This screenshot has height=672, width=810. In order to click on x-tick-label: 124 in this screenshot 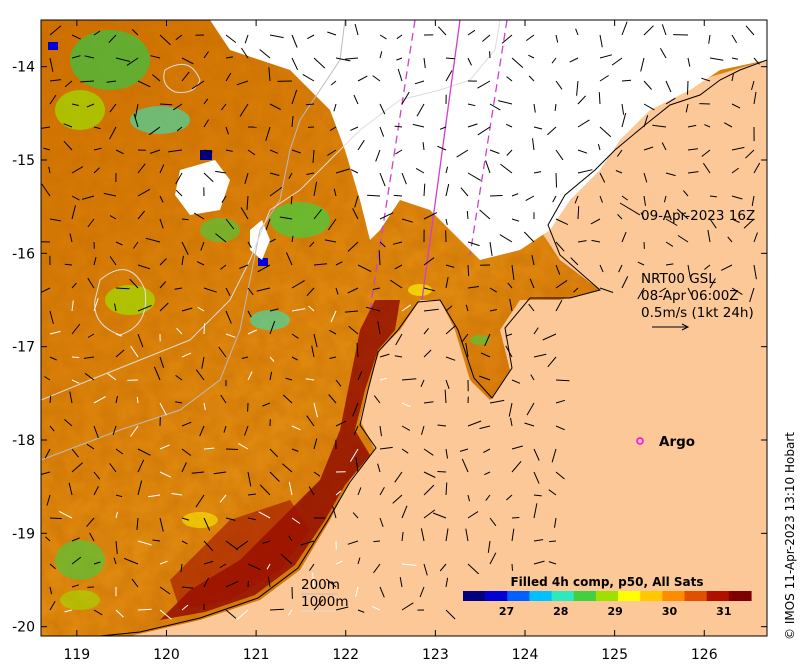, I will do `click(525, 655)`.